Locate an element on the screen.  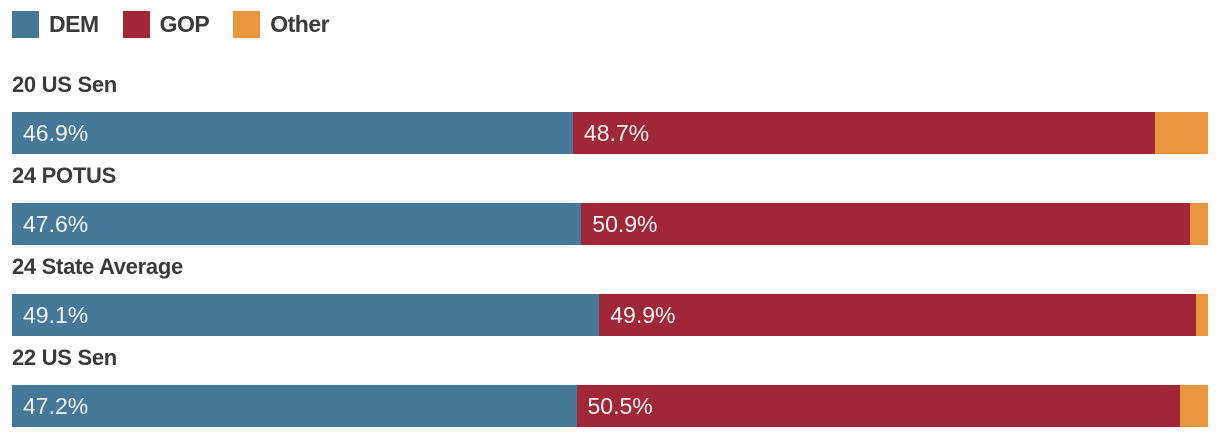
bar-segment-gop: 49.9% is located at coordinates (898, 315).